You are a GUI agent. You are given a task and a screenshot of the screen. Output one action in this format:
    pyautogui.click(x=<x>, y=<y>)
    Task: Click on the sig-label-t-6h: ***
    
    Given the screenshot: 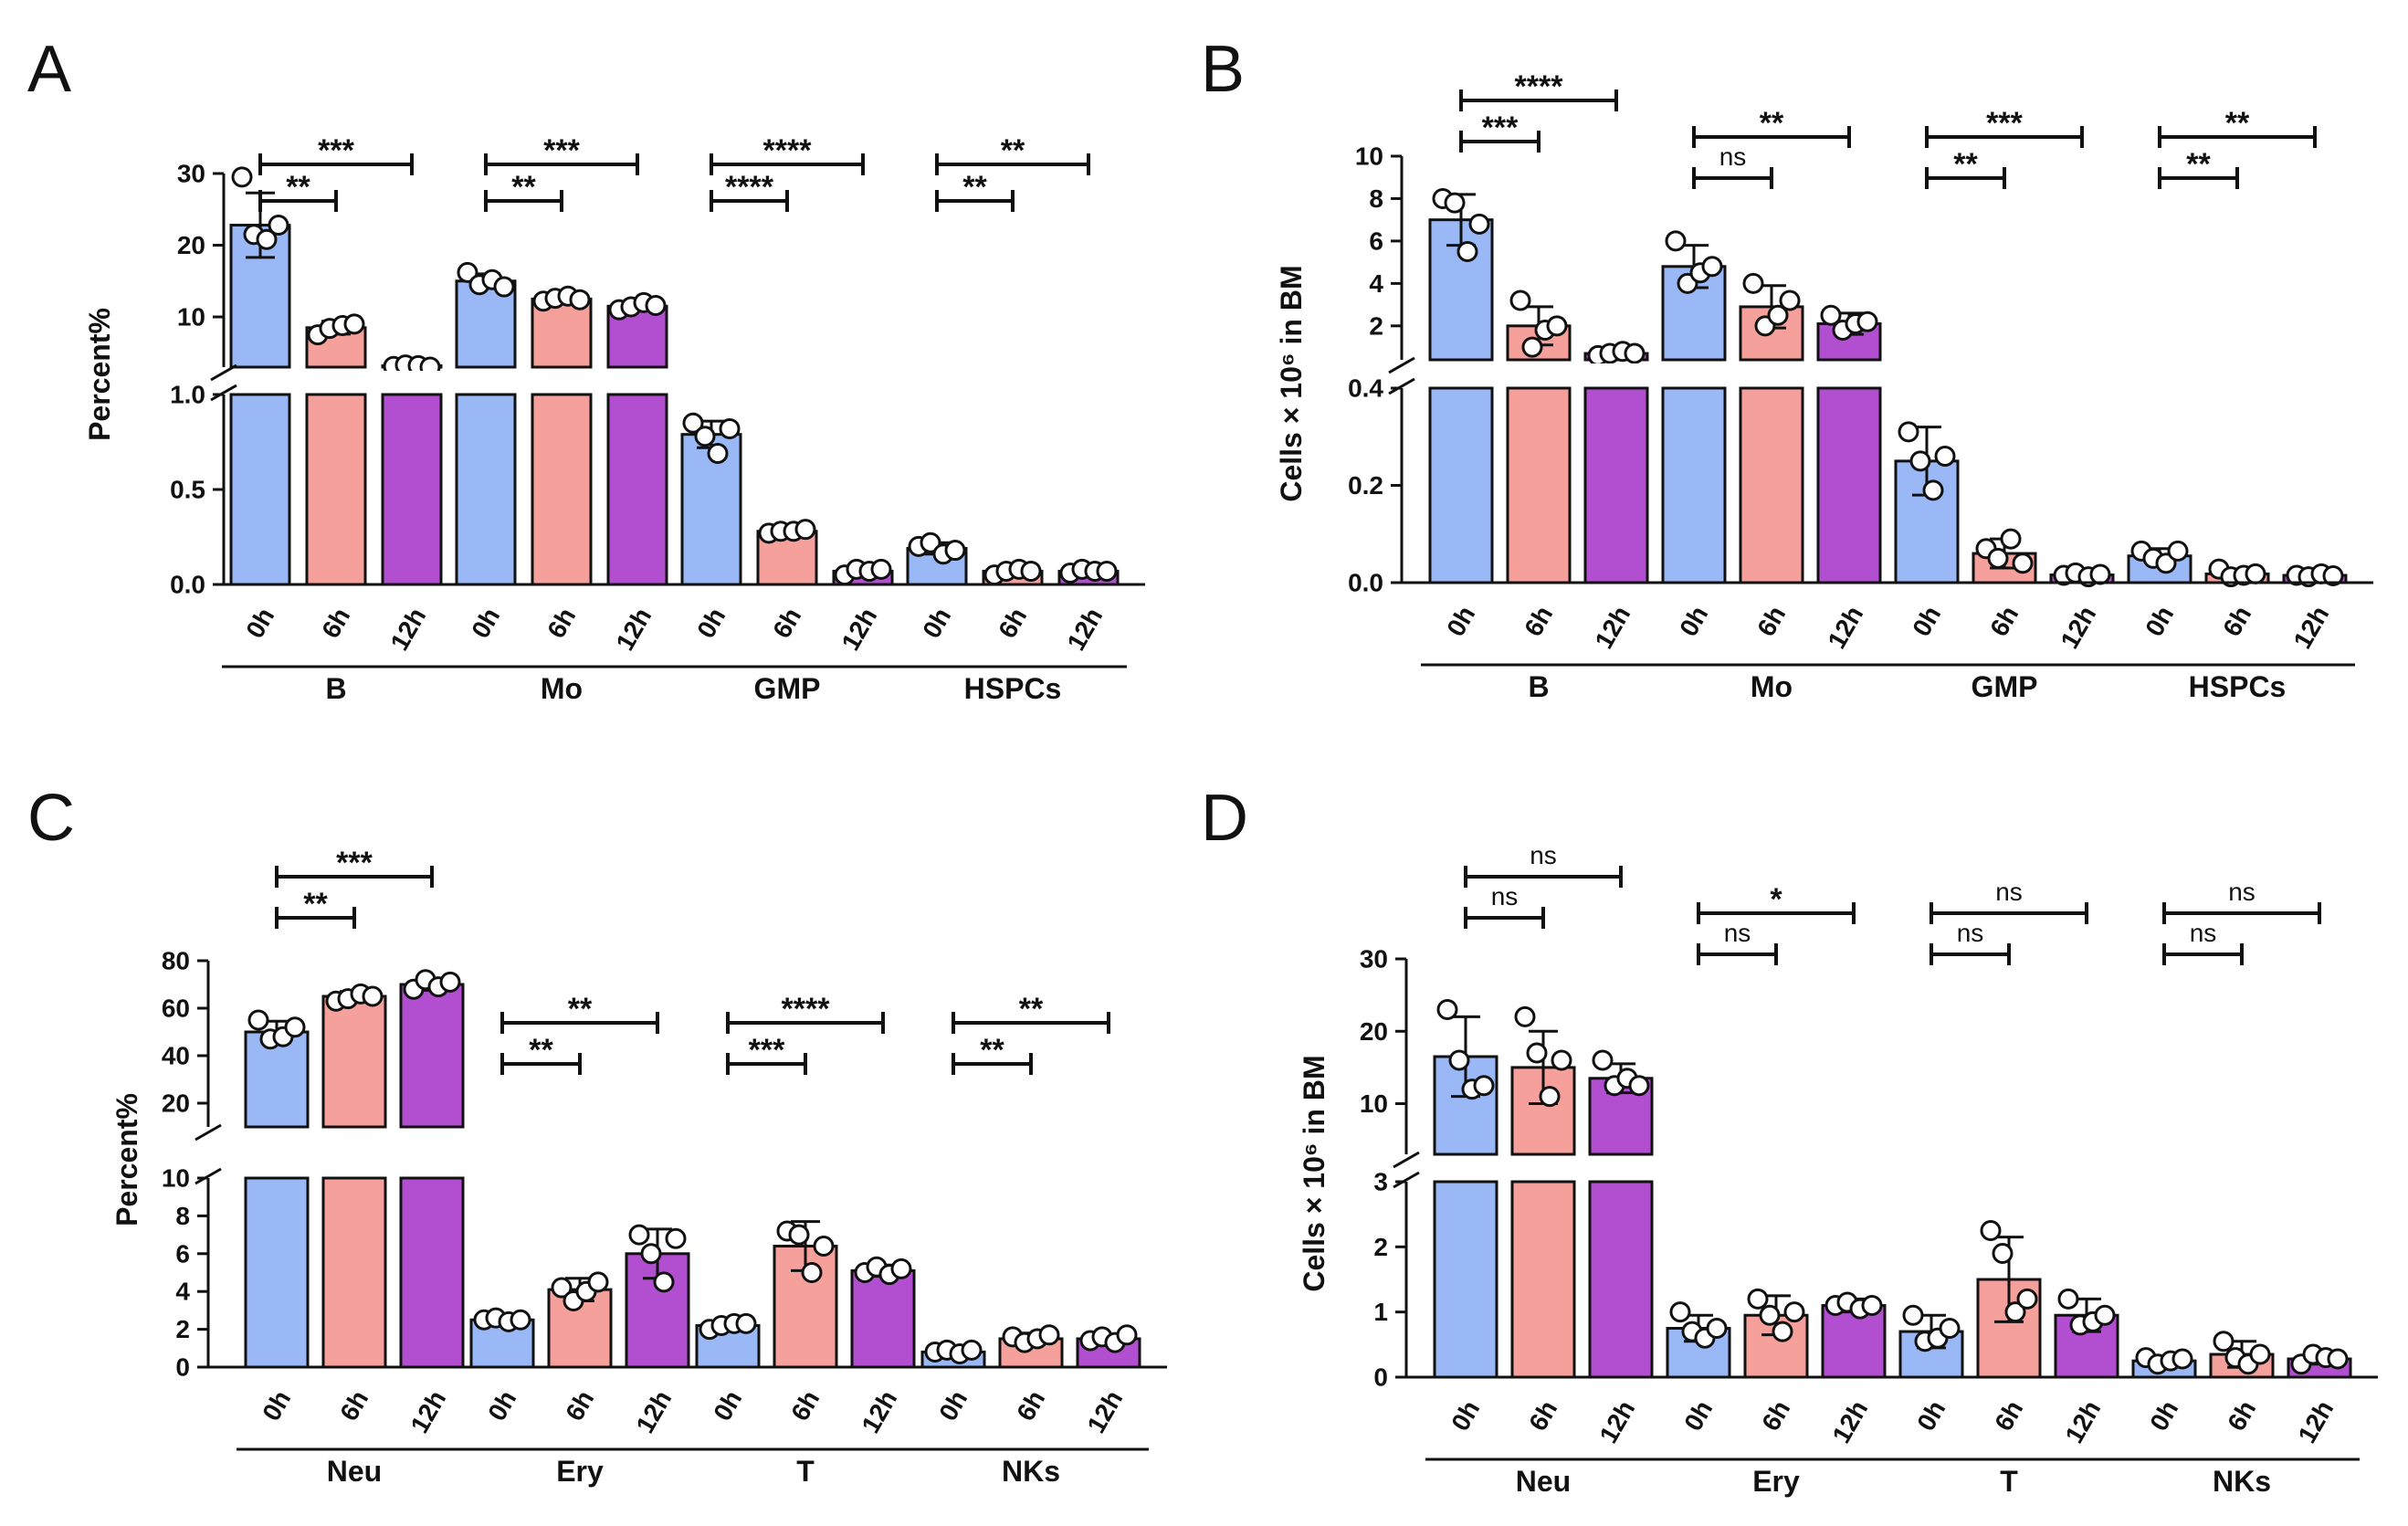 What is the action you would take?
    pyautogui.click(x=767, y=1050)
    